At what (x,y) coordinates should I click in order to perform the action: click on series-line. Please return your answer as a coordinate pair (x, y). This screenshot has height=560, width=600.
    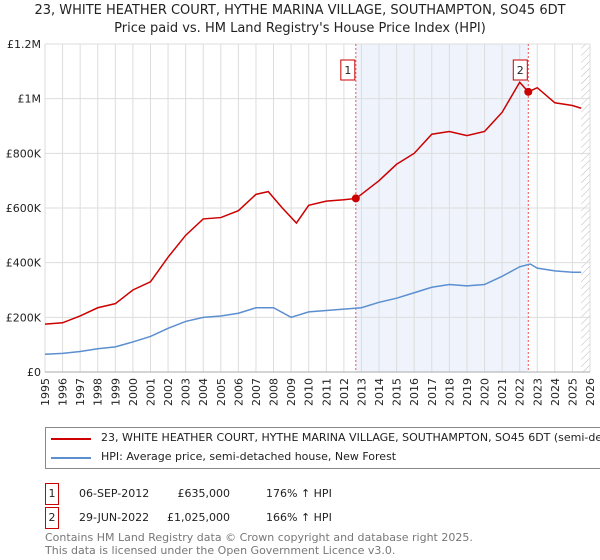
    Looking at the image, I should click on (313, 309).